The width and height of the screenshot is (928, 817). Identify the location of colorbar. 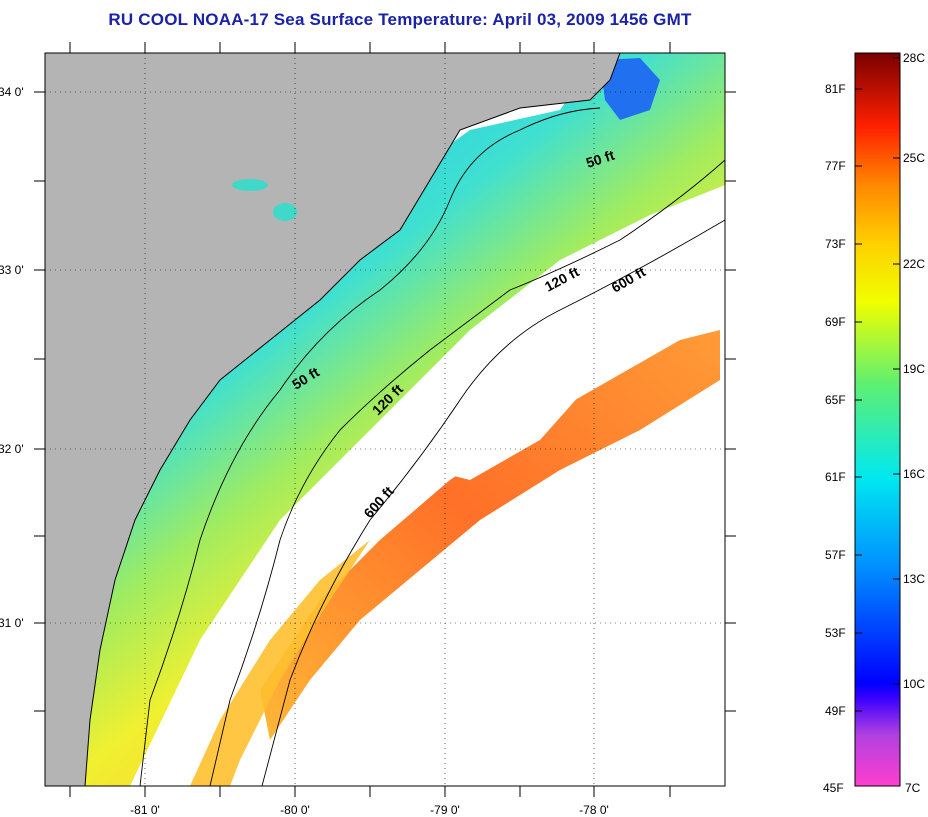
(877, 419).